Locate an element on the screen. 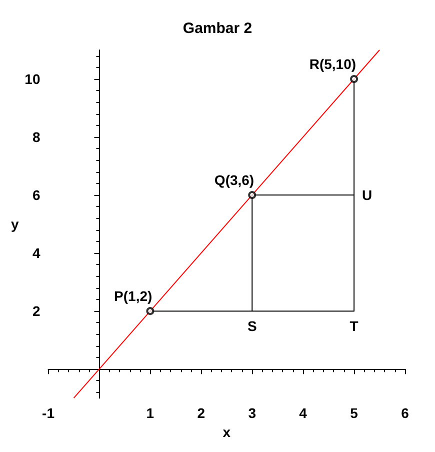 The image size is (435, 452). x-tick-label: 4 is located at coordinates (303, 413).